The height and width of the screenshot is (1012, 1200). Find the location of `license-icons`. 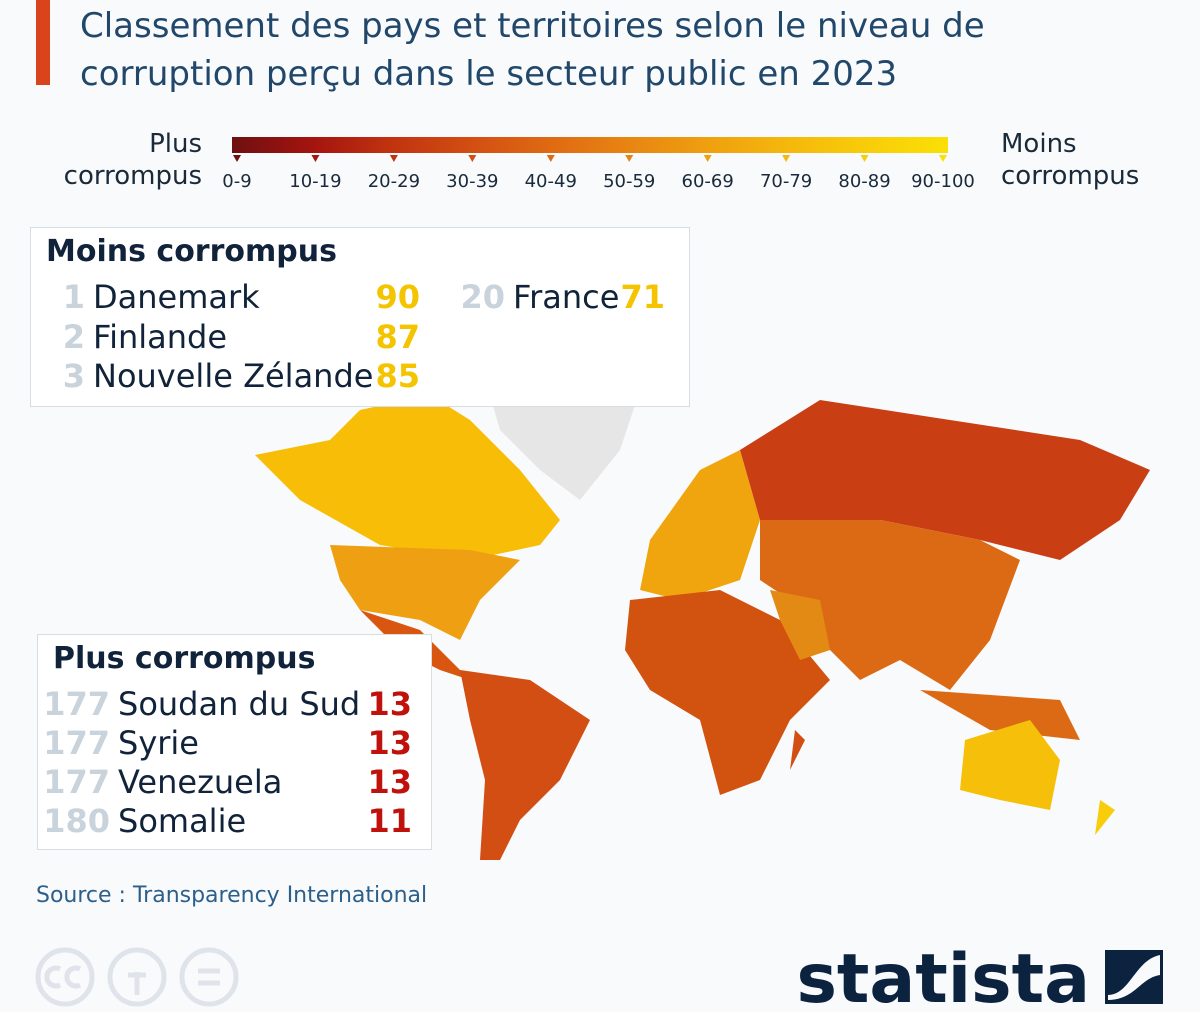

license-icons is located at coordinates (137, 977).